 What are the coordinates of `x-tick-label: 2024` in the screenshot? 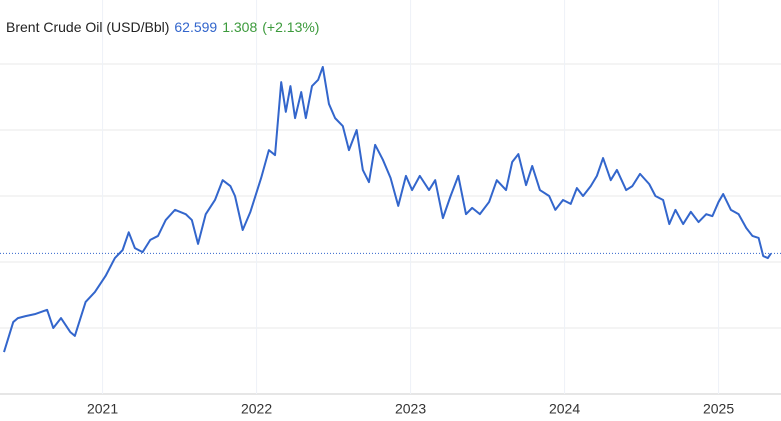 It's located at (564, 409).